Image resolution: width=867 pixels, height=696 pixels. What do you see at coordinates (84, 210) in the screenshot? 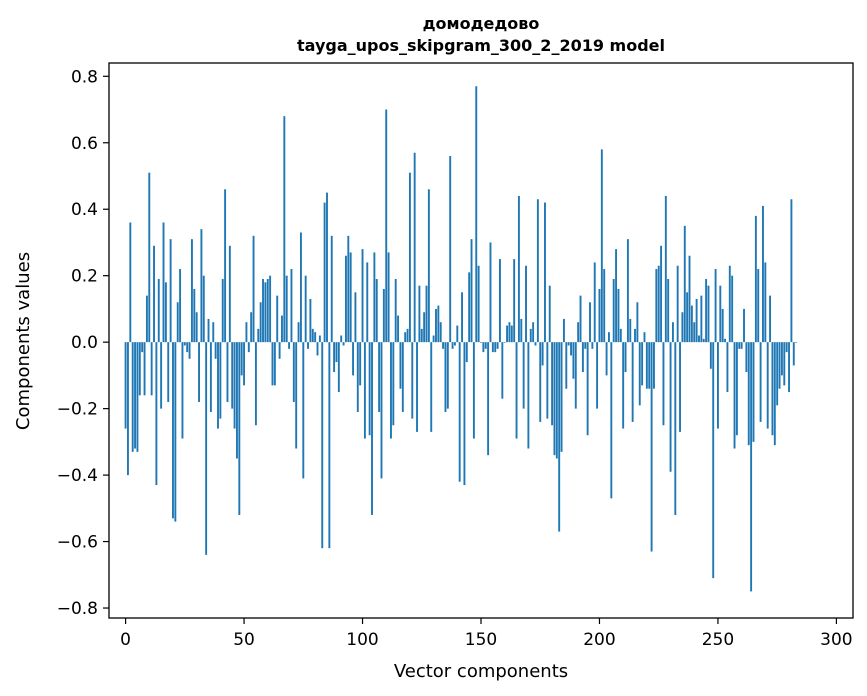
I see `y-tick-label: 0.4` at bounding box center [84, 210].